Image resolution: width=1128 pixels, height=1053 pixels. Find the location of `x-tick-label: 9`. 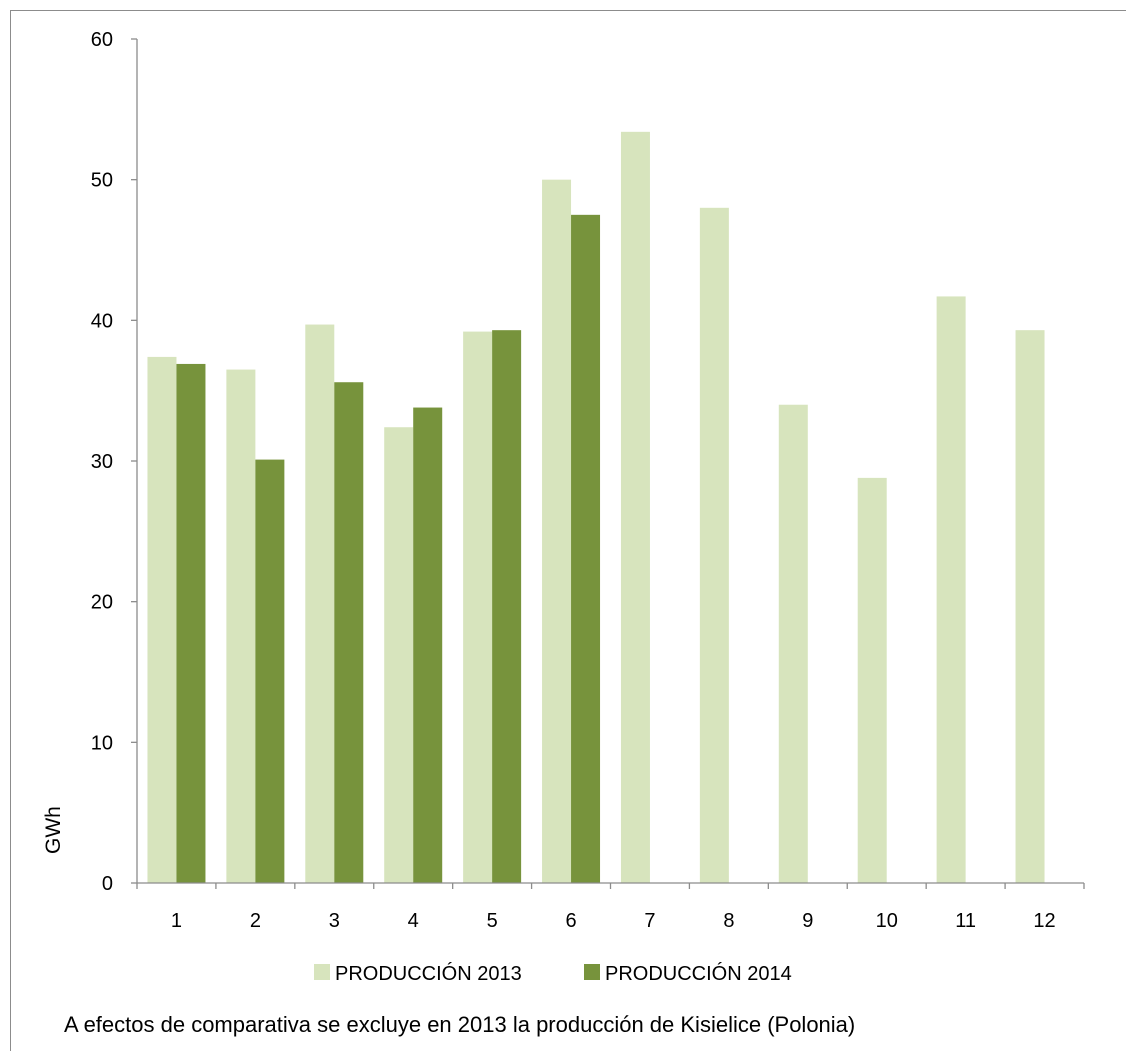

x-tick-label: 9 is located at coordinates (807, 921).